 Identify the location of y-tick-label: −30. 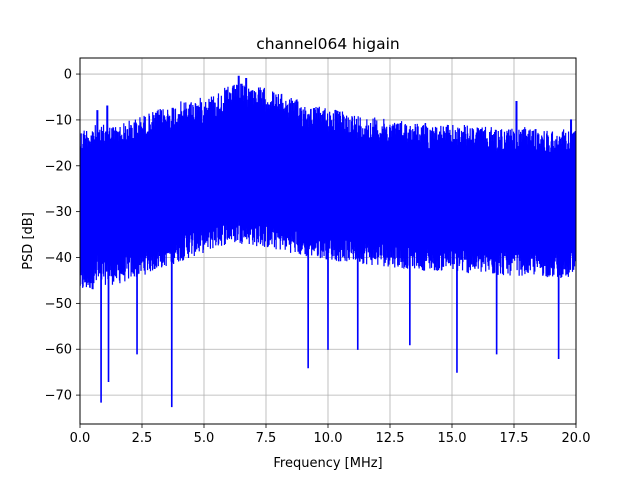
(58, 212).